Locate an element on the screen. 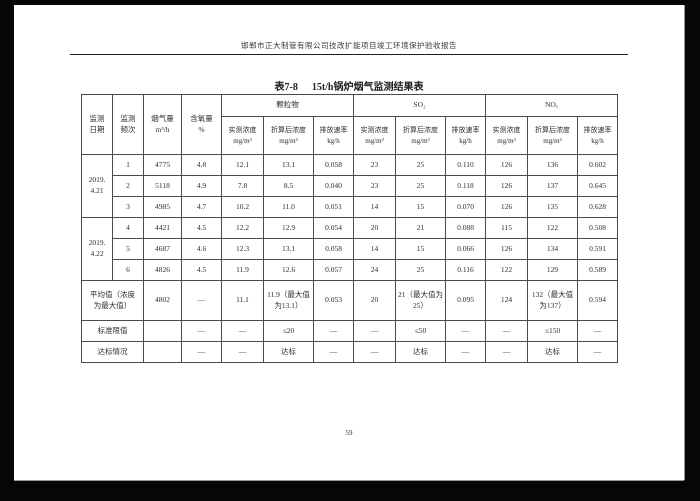 The image size is (700, 501). table-caption-text: 15t/h锅炉烟气监测结果表 is located at coordinates (367, 87).